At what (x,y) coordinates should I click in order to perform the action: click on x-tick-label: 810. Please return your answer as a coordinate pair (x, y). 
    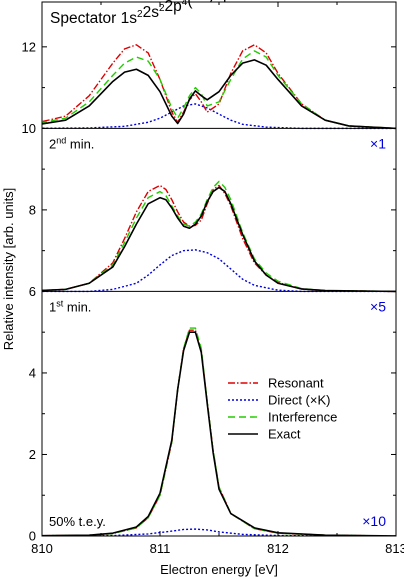
    Looking at the image, I should click on (42, 548).